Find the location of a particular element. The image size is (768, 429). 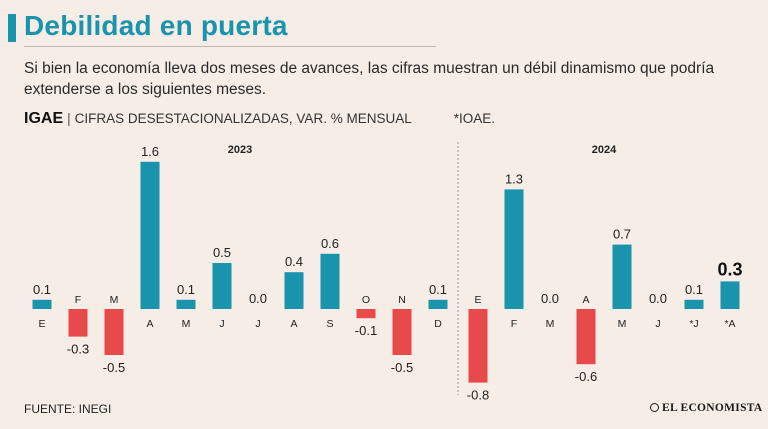

x-tick-2023-4: M is located at coordinates (186, 324).